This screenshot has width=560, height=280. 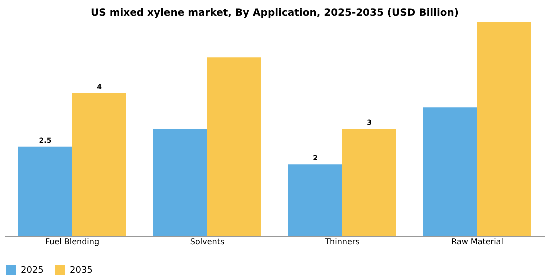 What do you see at coordinates (32, 271) in the screenshot?
I see `legend-label: 2025` at bounding box center [32, 271].